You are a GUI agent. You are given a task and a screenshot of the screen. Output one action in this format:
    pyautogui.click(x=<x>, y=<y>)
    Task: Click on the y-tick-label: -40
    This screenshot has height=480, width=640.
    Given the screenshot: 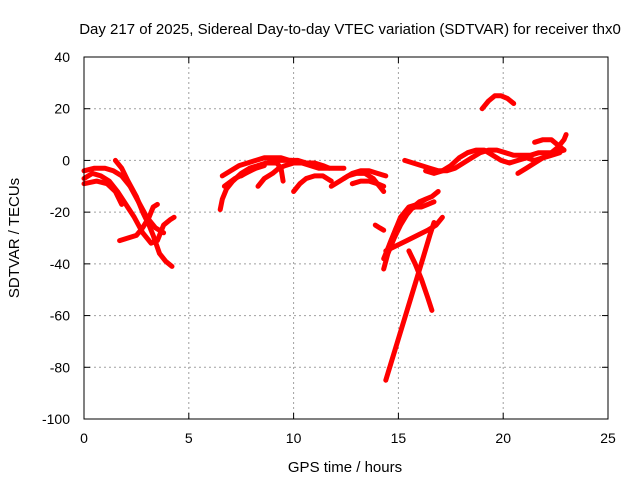 What is the action you would take?
    pyautogui.click(x=60, y=264)
    